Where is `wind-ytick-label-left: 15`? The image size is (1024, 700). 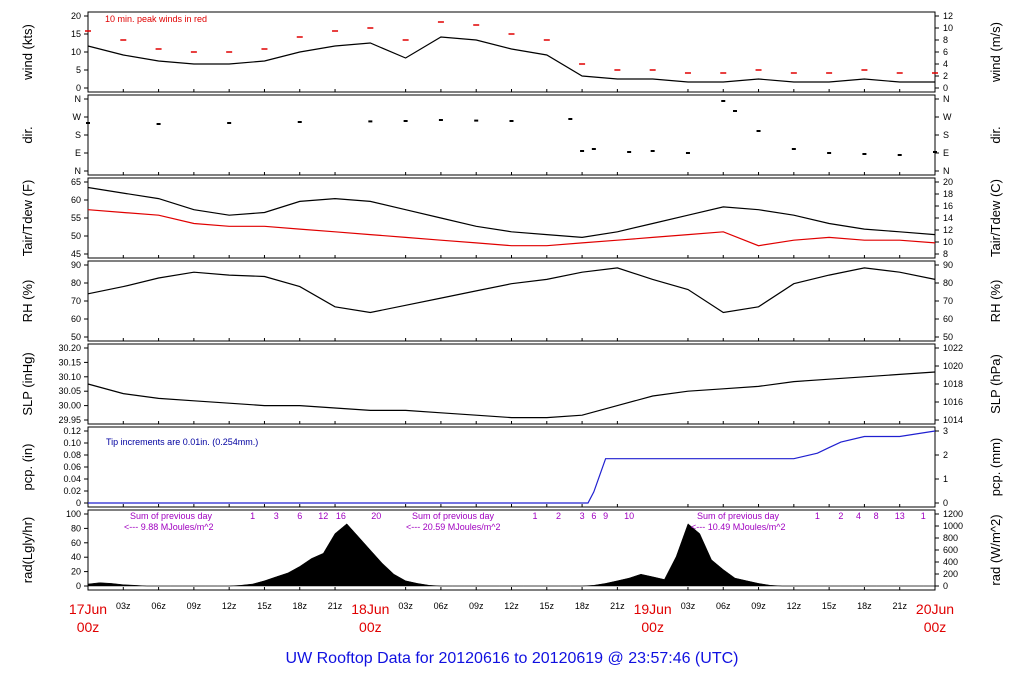 wind-ytick-label-left: 15 is located at coordinates (76, 34).